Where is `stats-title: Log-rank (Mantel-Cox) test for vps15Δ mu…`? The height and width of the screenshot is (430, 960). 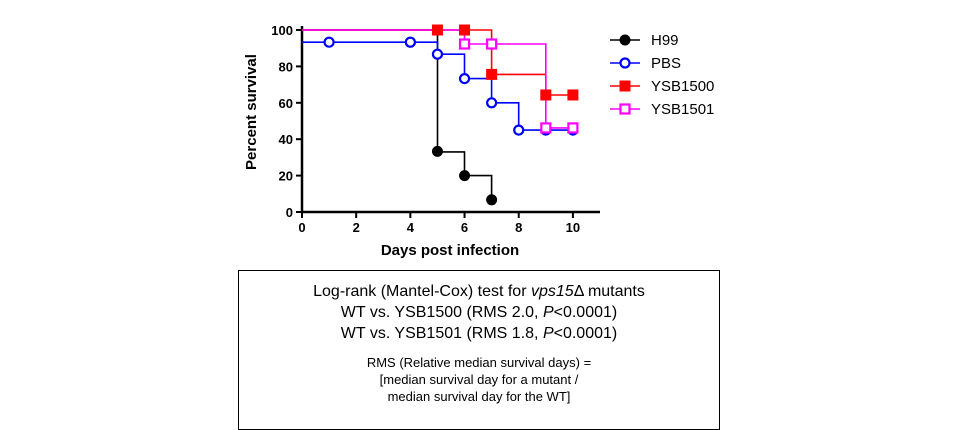
stats-title: Log-rank (Mantel-Cox) test for vps15Δ mu… is located at coordinates (479, 291).